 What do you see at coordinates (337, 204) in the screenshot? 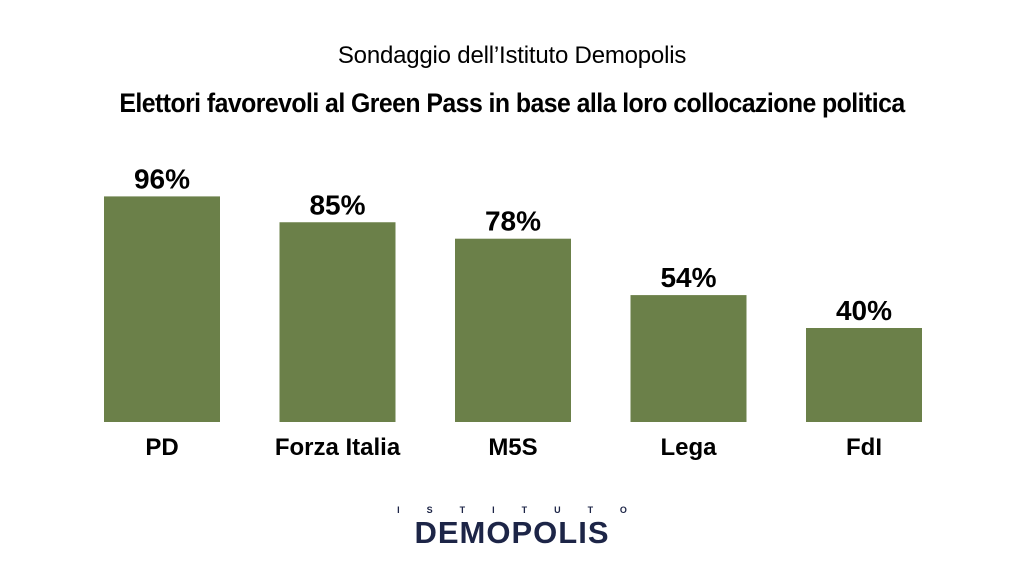
I see `bar-value-label: 85%` at bounding box center [337, 204].